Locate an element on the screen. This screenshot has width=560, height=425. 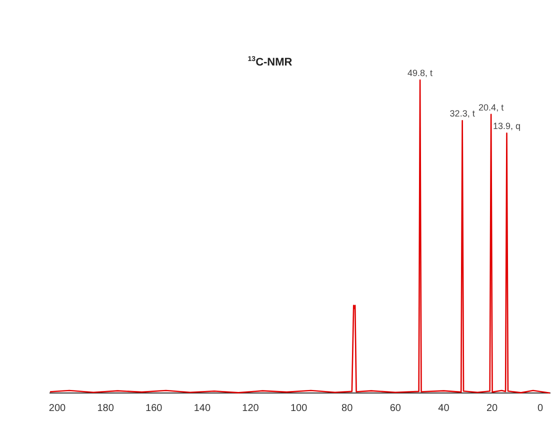
annotation: 32.3, t is located at coordinates (463, 113).